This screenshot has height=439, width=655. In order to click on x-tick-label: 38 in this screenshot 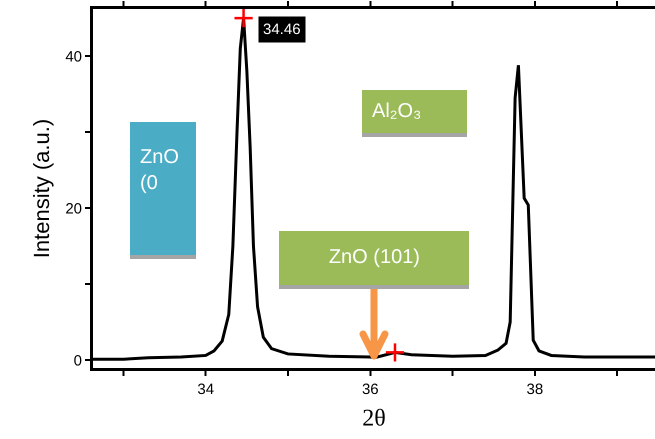, I will do `click(535, 389)`.